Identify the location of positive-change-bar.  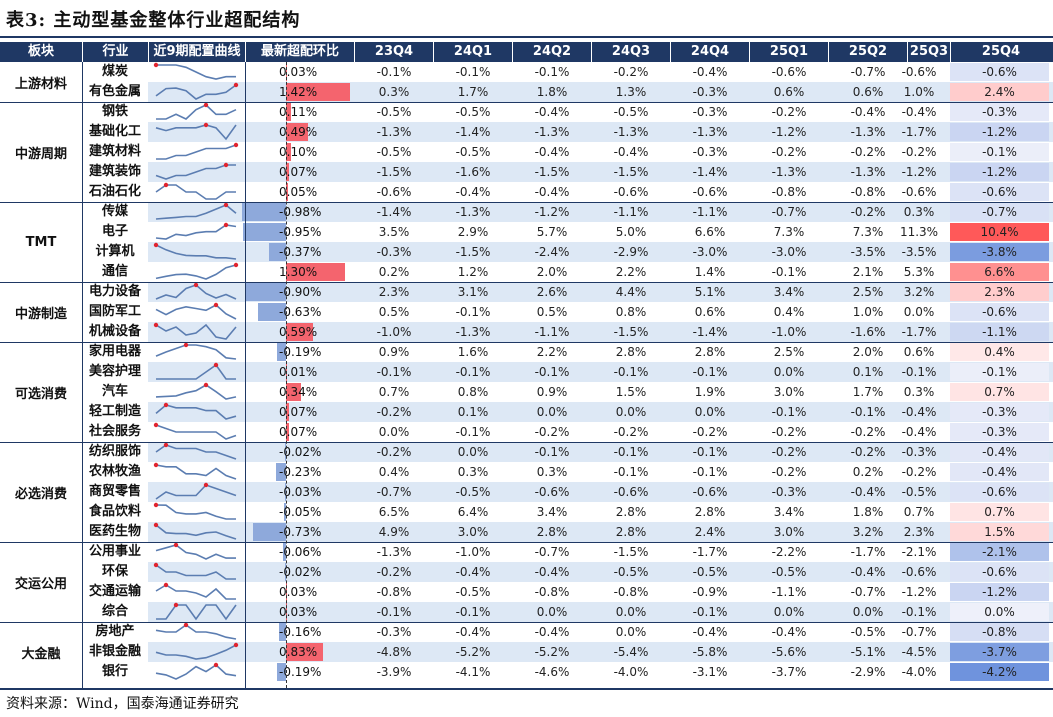
(288, 172).